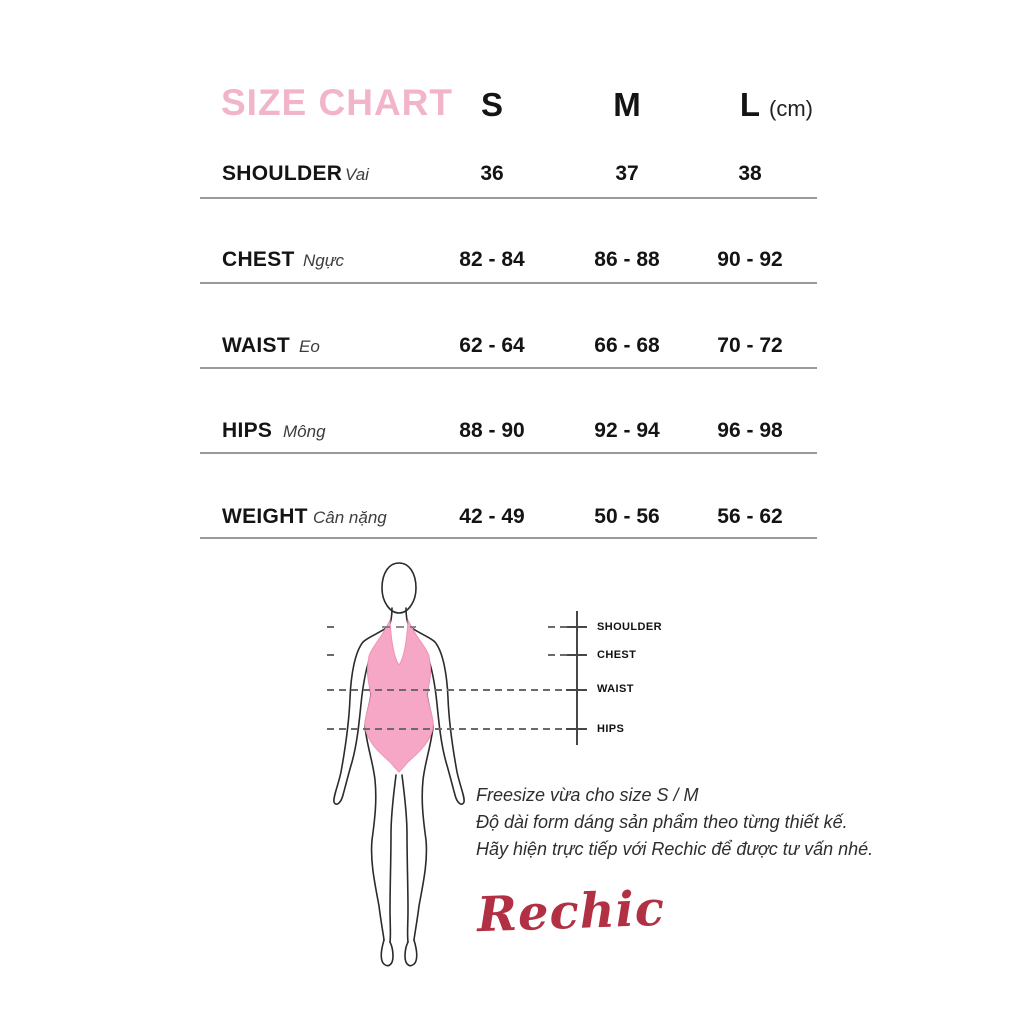 This screenshot has height=1024, width=1024. What do you see at coordinates (627, 430) in the screenshot?
I see `cell-m: 92 - 94` at bounding box center [627, 430].